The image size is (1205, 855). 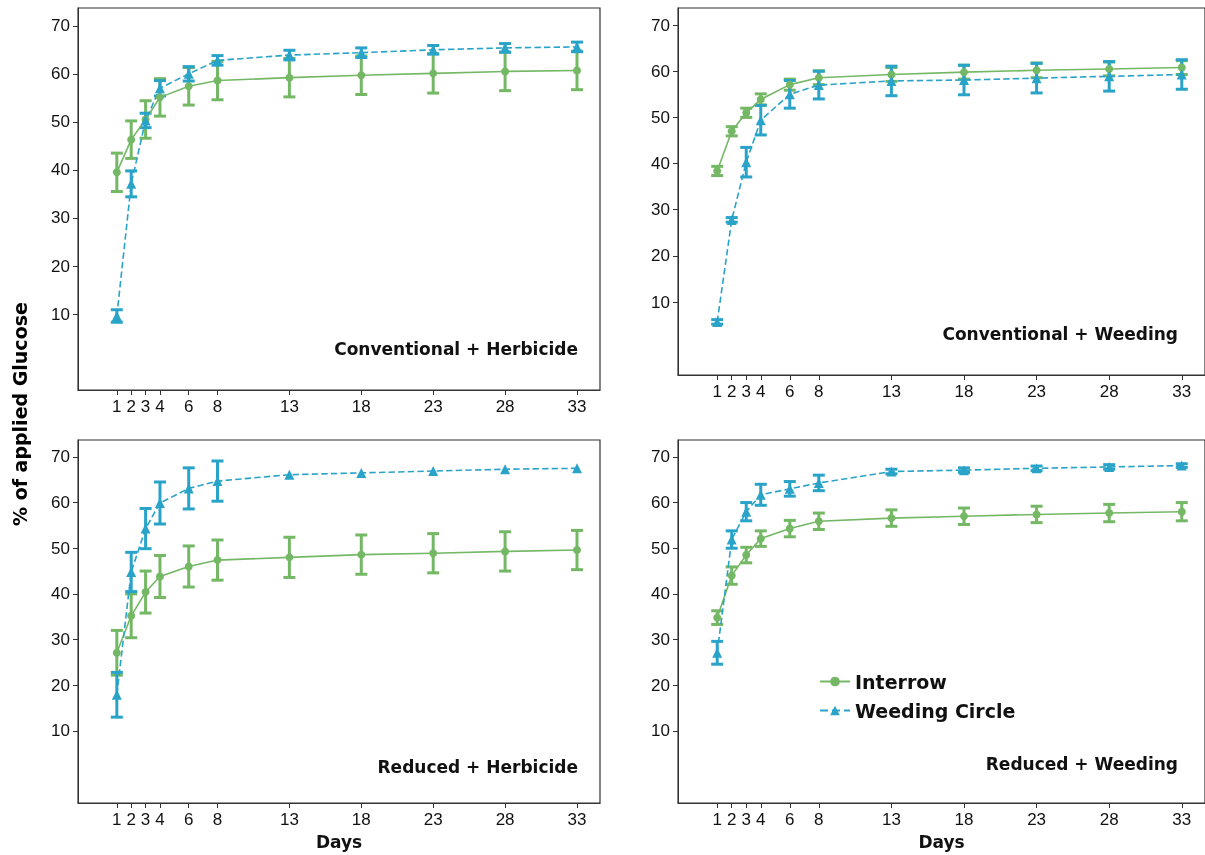 I want to click on text: Reduced + Weeding, so click(x=1082, y=763).